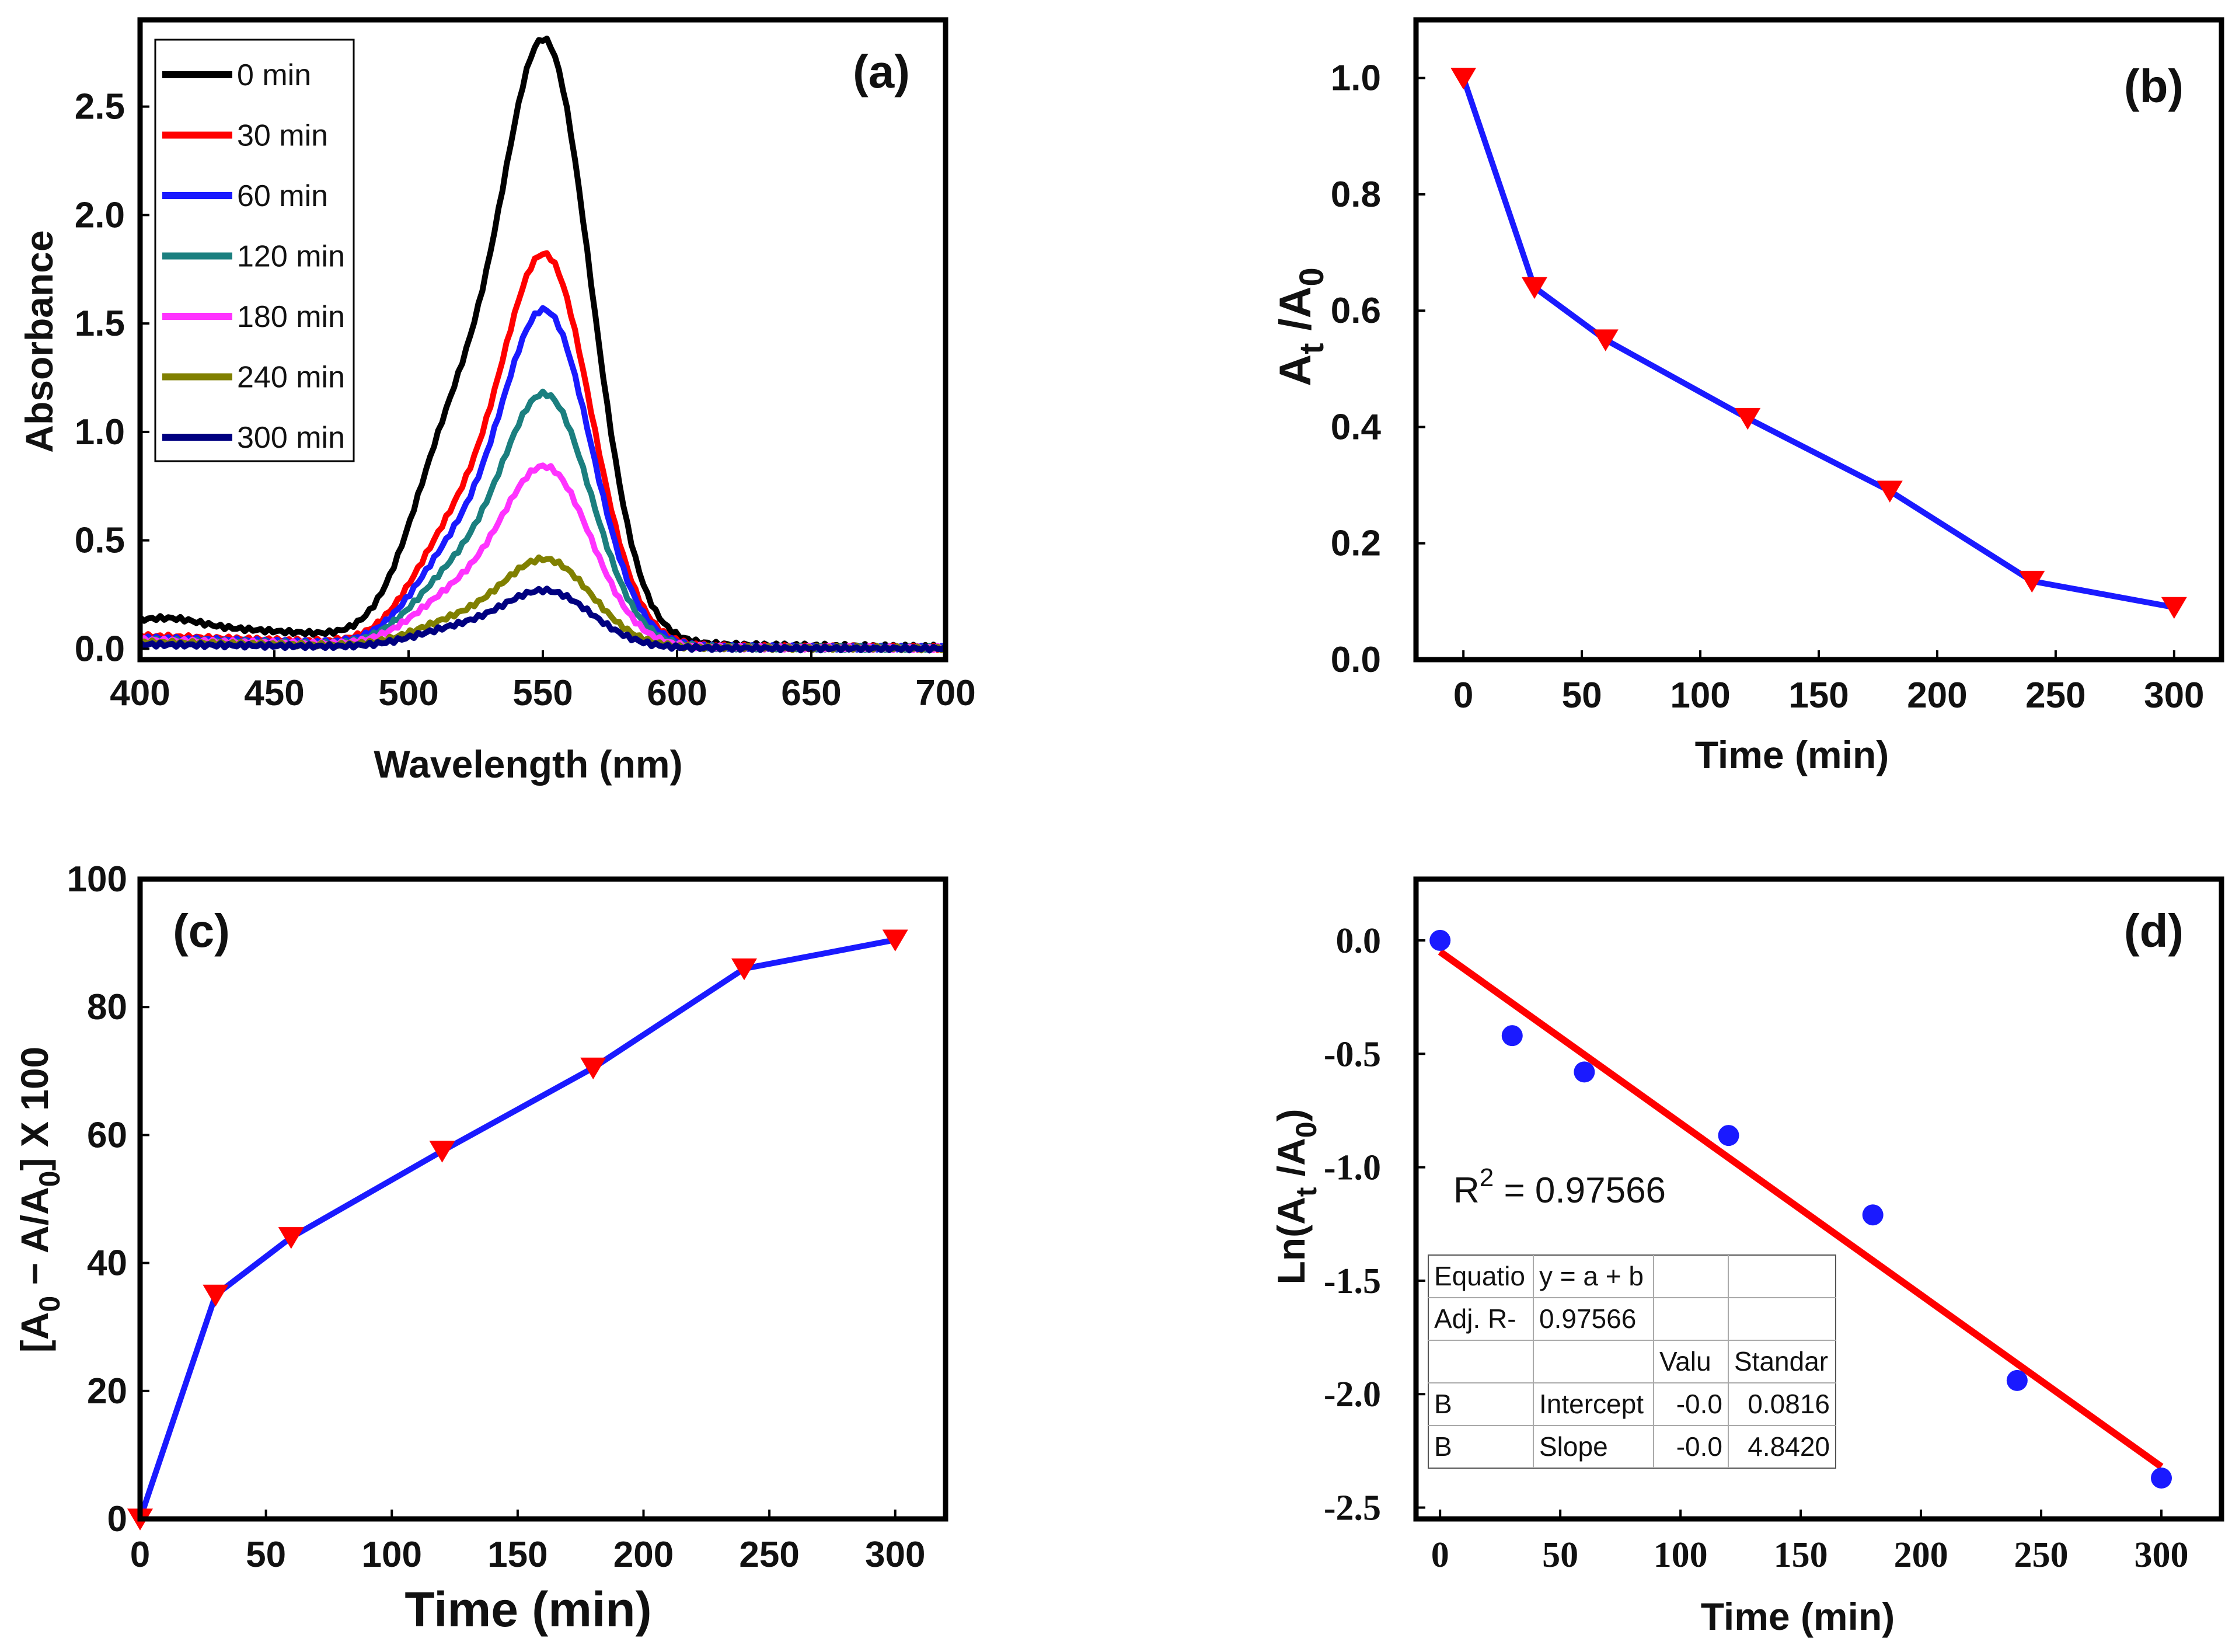 The height and width of the screenshot is (1652, 2232). What do you see at coordinates (527, 1609) in the screenshot?
I see `panel-c-x-axis-title: Time (min)` at bounding box center [527, 1609].